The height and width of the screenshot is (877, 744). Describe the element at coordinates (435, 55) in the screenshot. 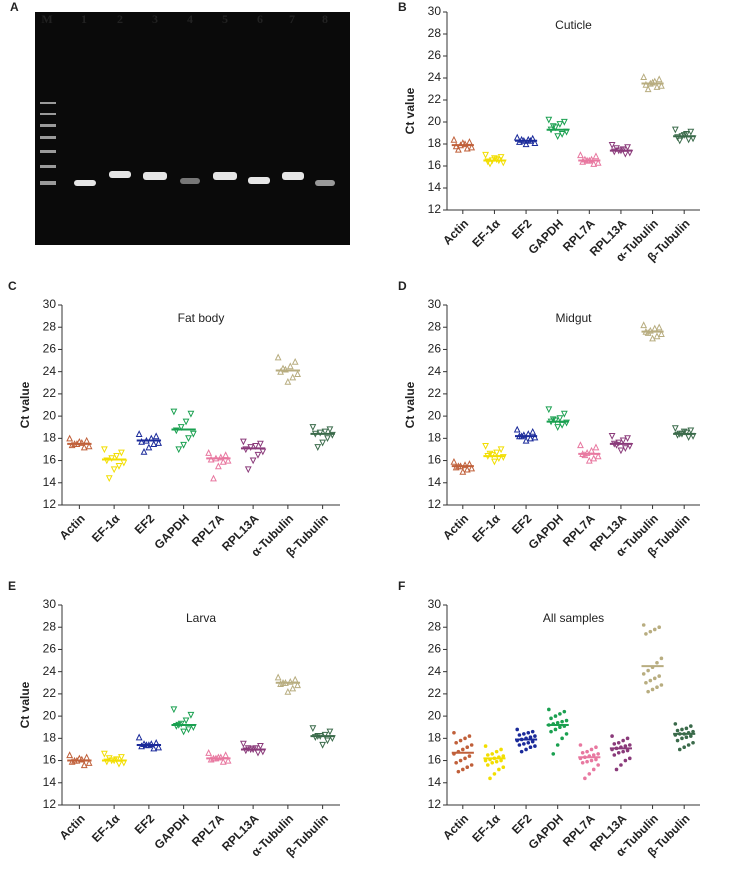

I see `y-tick-label: 26` at that location.